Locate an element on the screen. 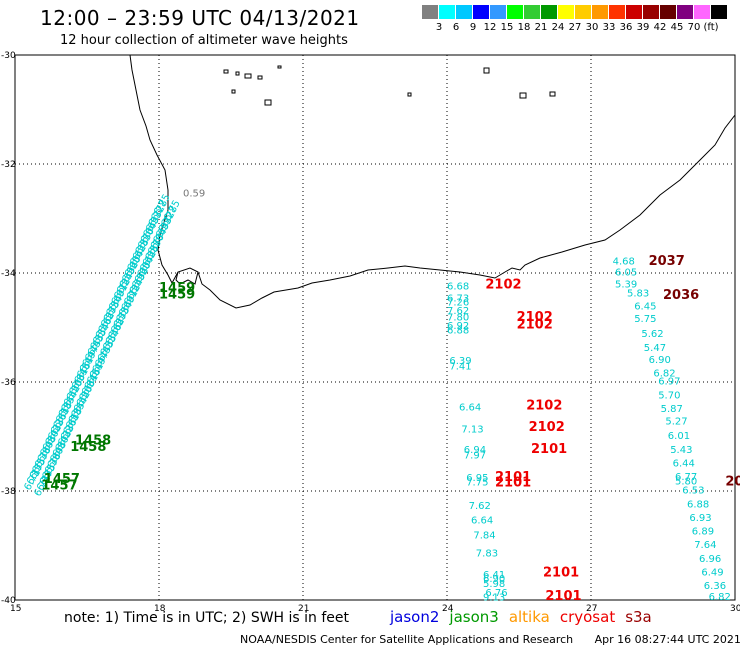 Image resolution: width=740 pixels, height=650 pixels. wave-height-label: 5.47 is located at coordinates (655, 348).